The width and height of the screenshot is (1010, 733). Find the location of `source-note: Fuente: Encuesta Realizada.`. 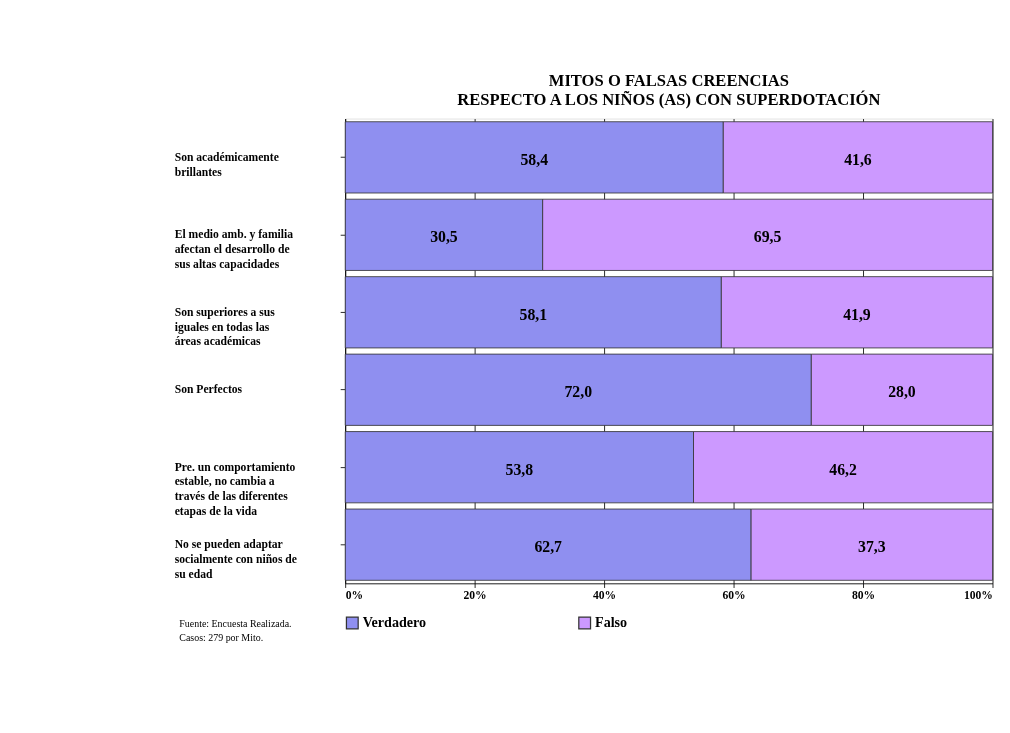

source-note: Fuente: Encuesta Realizada. is located at coordinates (235, 623).